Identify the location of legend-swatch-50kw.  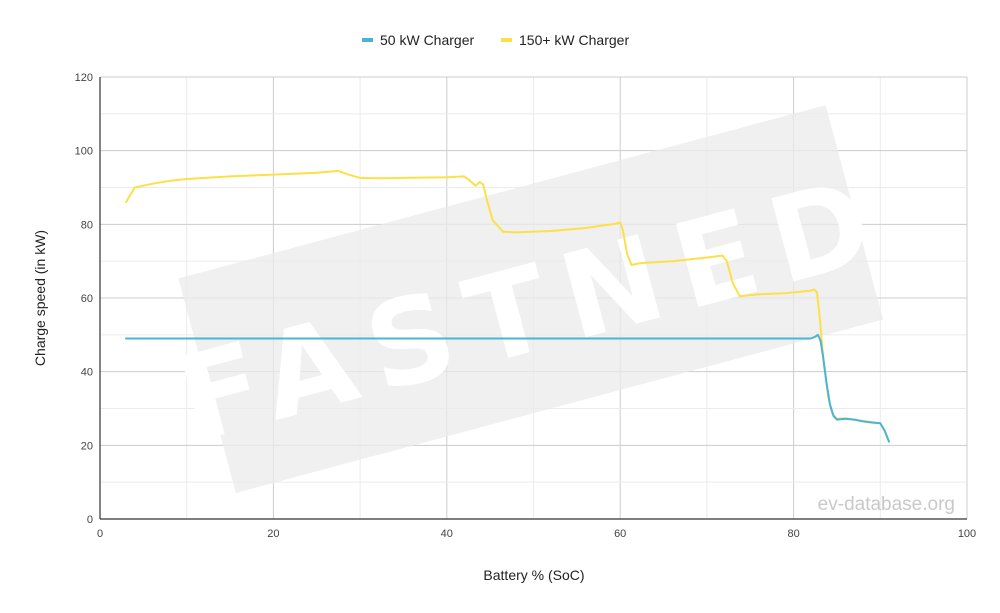
(367, 40).